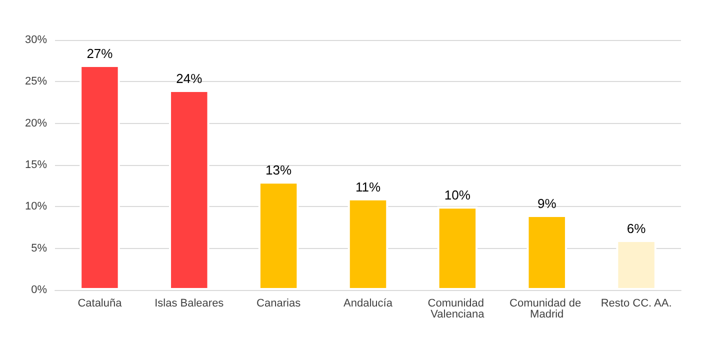  I want to click on x-tick-label: Andalucía, so click(369, 304).